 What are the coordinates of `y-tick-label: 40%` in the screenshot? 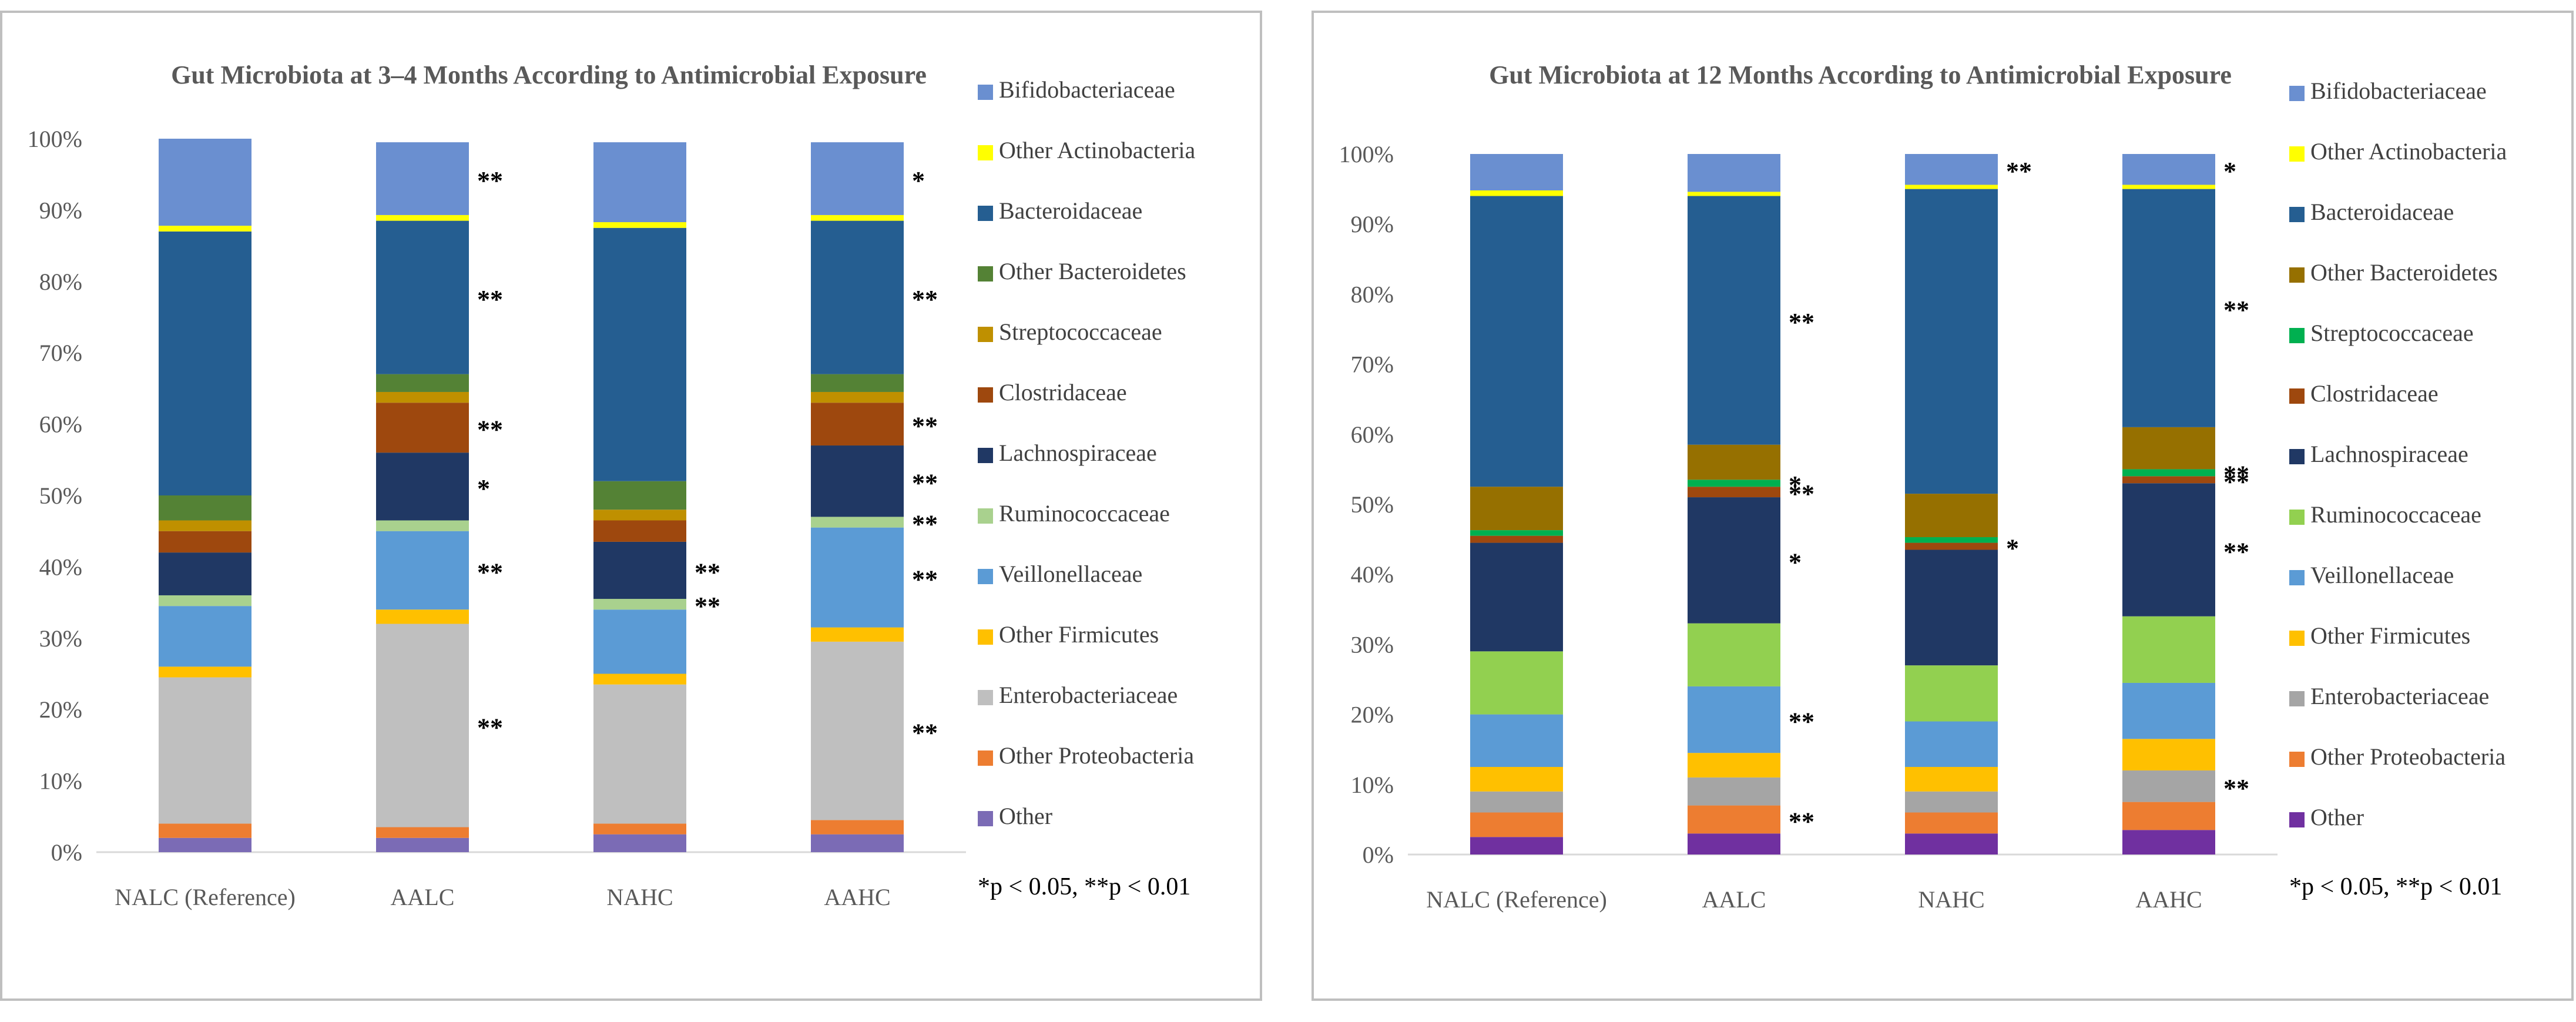 It's located at (60, 567).